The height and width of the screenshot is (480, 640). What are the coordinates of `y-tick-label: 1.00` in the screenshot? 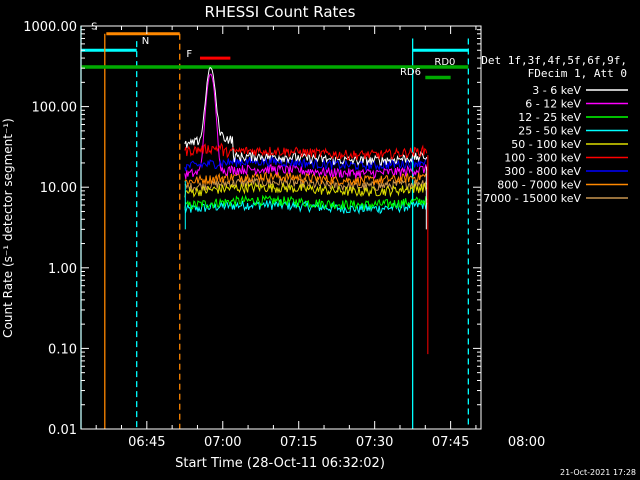 It's located at (62, 269).